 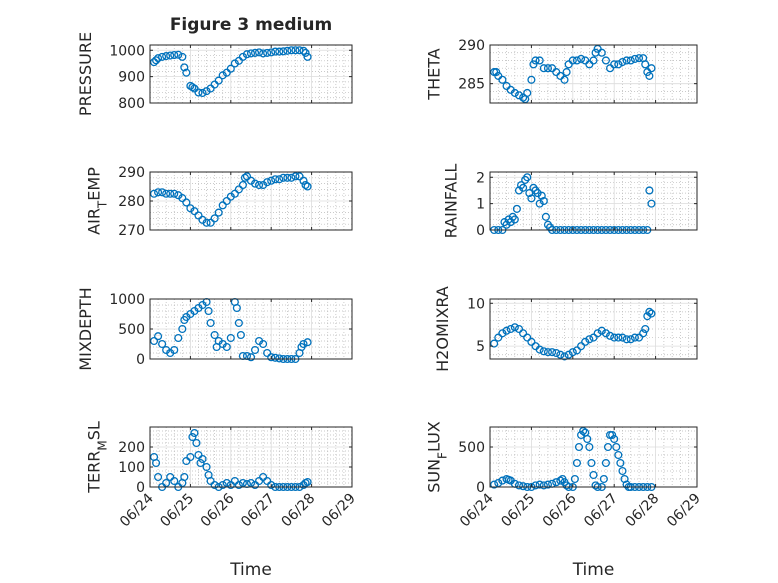 What do you see at coordinates (471, 85) in the screenshot?
I see `y-tick-label: 285` at bounding box center [471, 85].